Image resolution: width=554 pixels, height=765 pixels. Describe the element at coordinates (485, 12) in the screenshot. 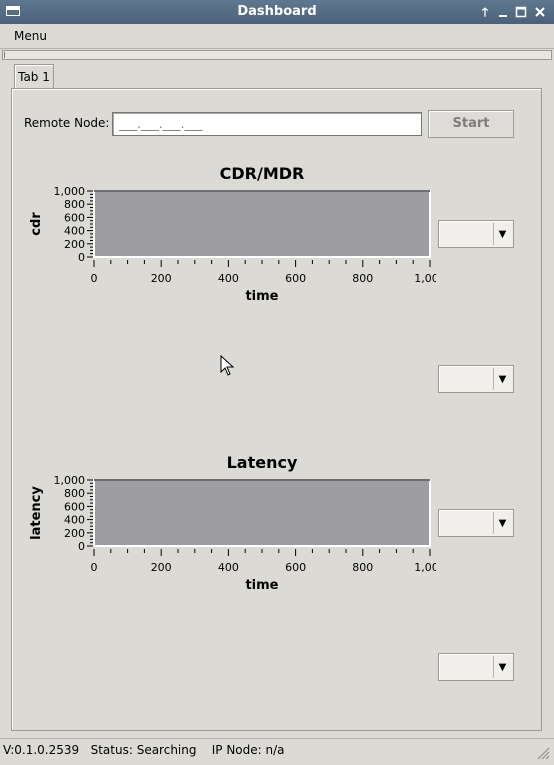

I see `arrow-up-icon: 🡑` at that location.